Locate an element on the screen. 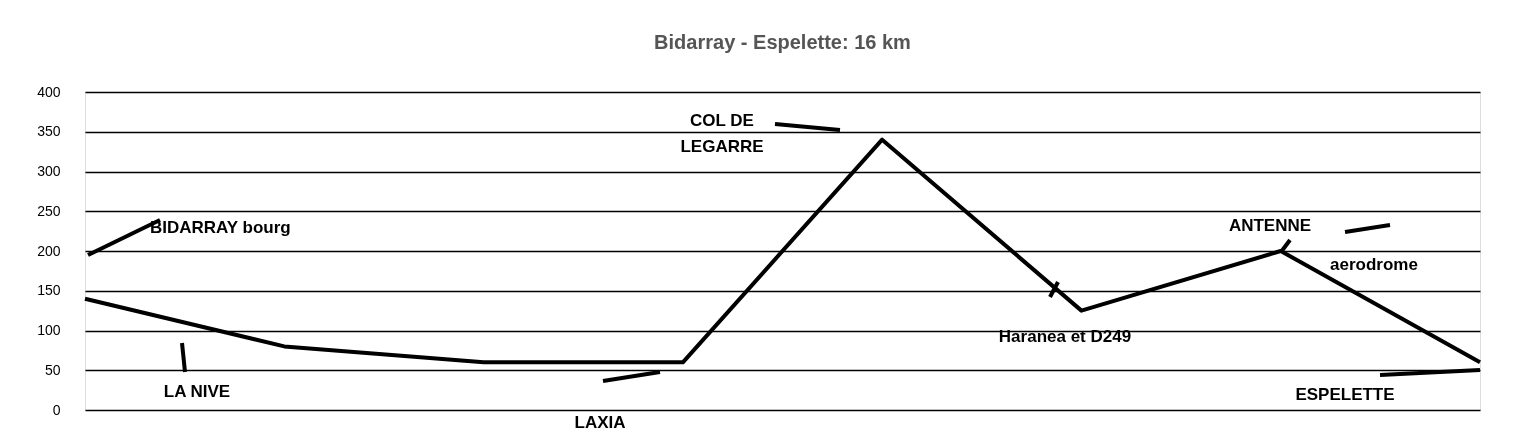 This screenshot has width=1515, height=446. chart-title: Bidarray - Espelette: 16 km is located at coordinates (782, 42).